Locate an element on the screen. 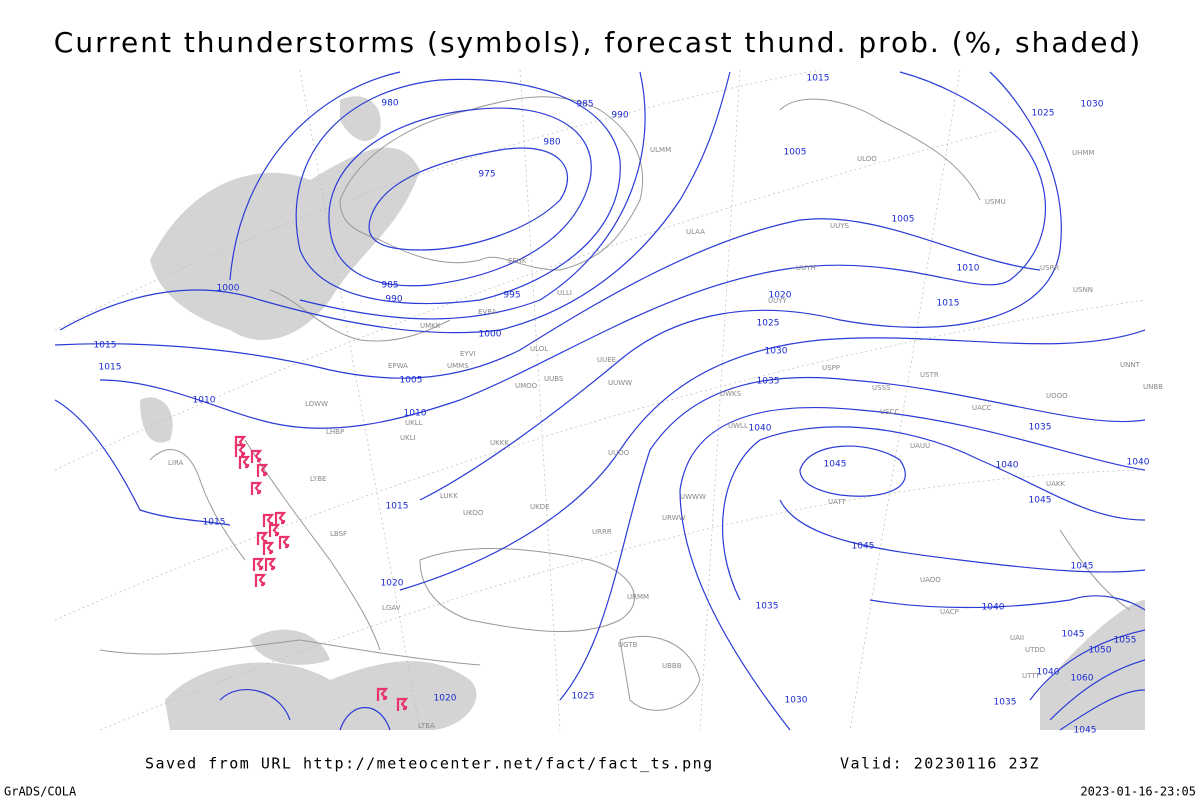 The height and width of the screenshot is (800, 1200). isobar-label: 1055 is located at coordinates (1125, 641).